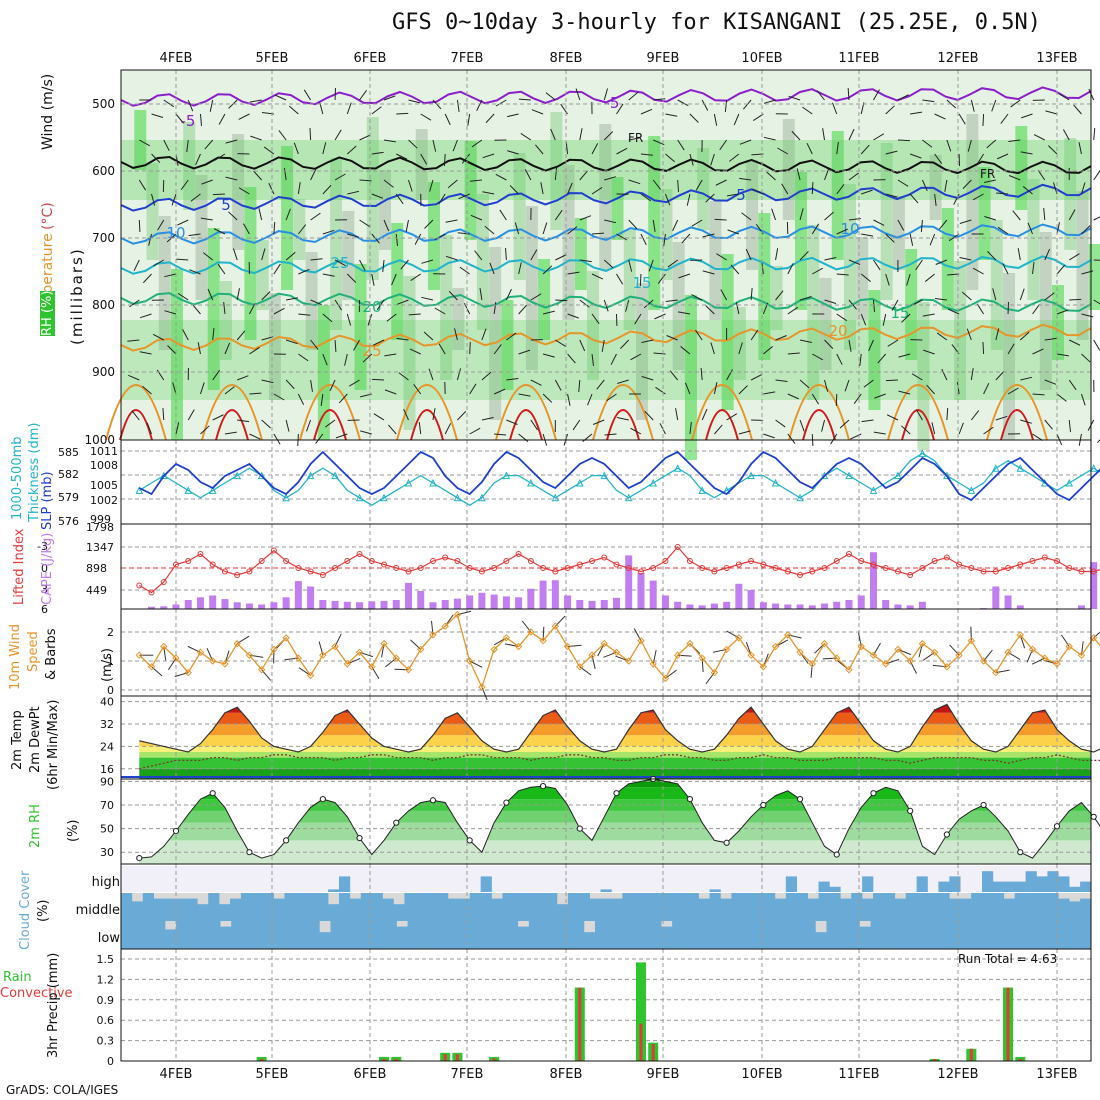 The width and height of the screenshot is (1100, 1100). Describe the element at coordinates (935, 1059) in the screenshot. I see `precip-conv-bar` at that location.